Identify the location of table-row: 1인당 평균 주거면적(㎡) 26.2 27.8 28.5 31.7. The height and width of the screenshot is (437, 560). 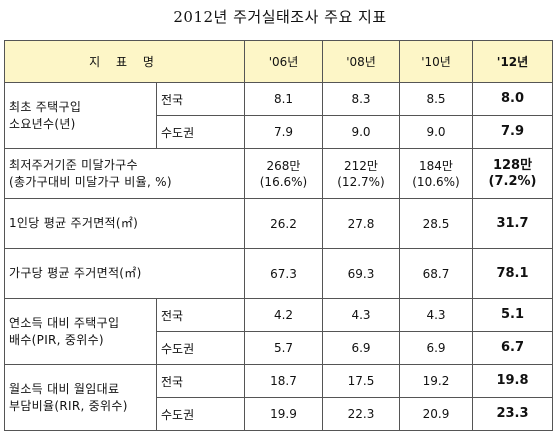
(278, 223).